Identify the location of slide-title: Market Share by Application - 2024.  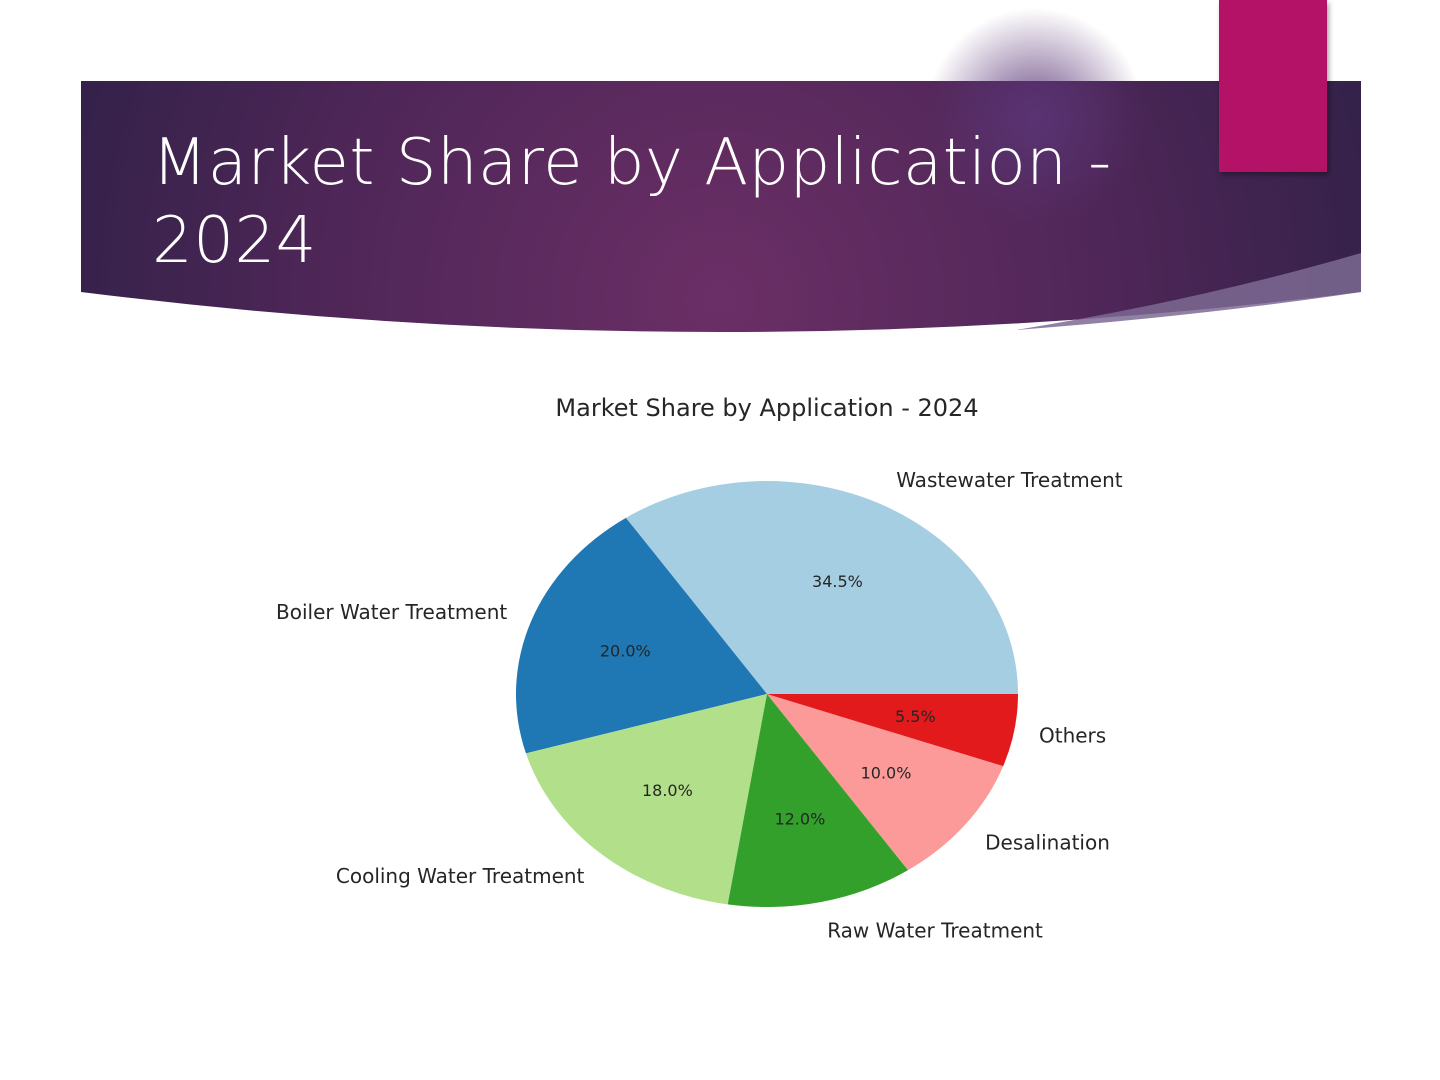
(652, 202).